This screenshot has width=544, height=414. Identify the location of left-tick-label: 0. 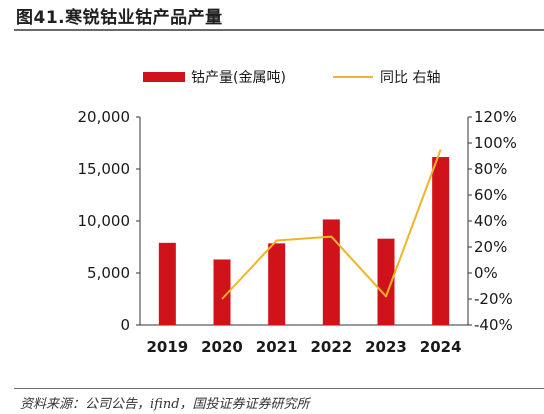
(125, 325).